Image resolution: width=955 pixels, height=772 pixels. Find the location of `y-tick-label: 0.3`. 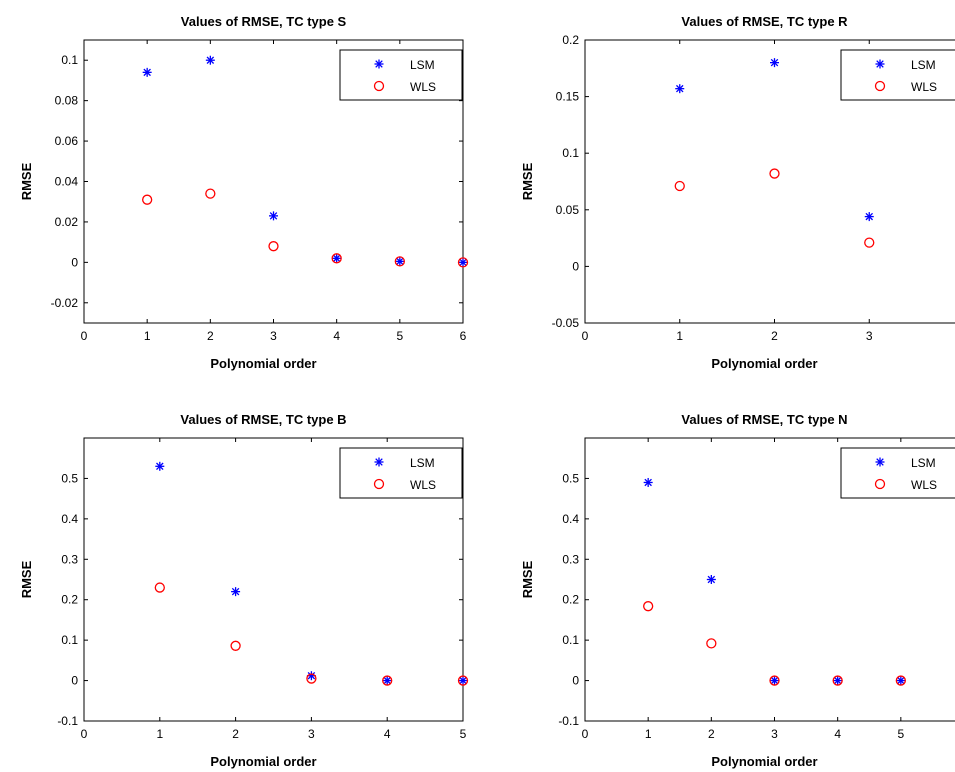

y-tick-label: 0.3 is located at coordinates (69, 559).